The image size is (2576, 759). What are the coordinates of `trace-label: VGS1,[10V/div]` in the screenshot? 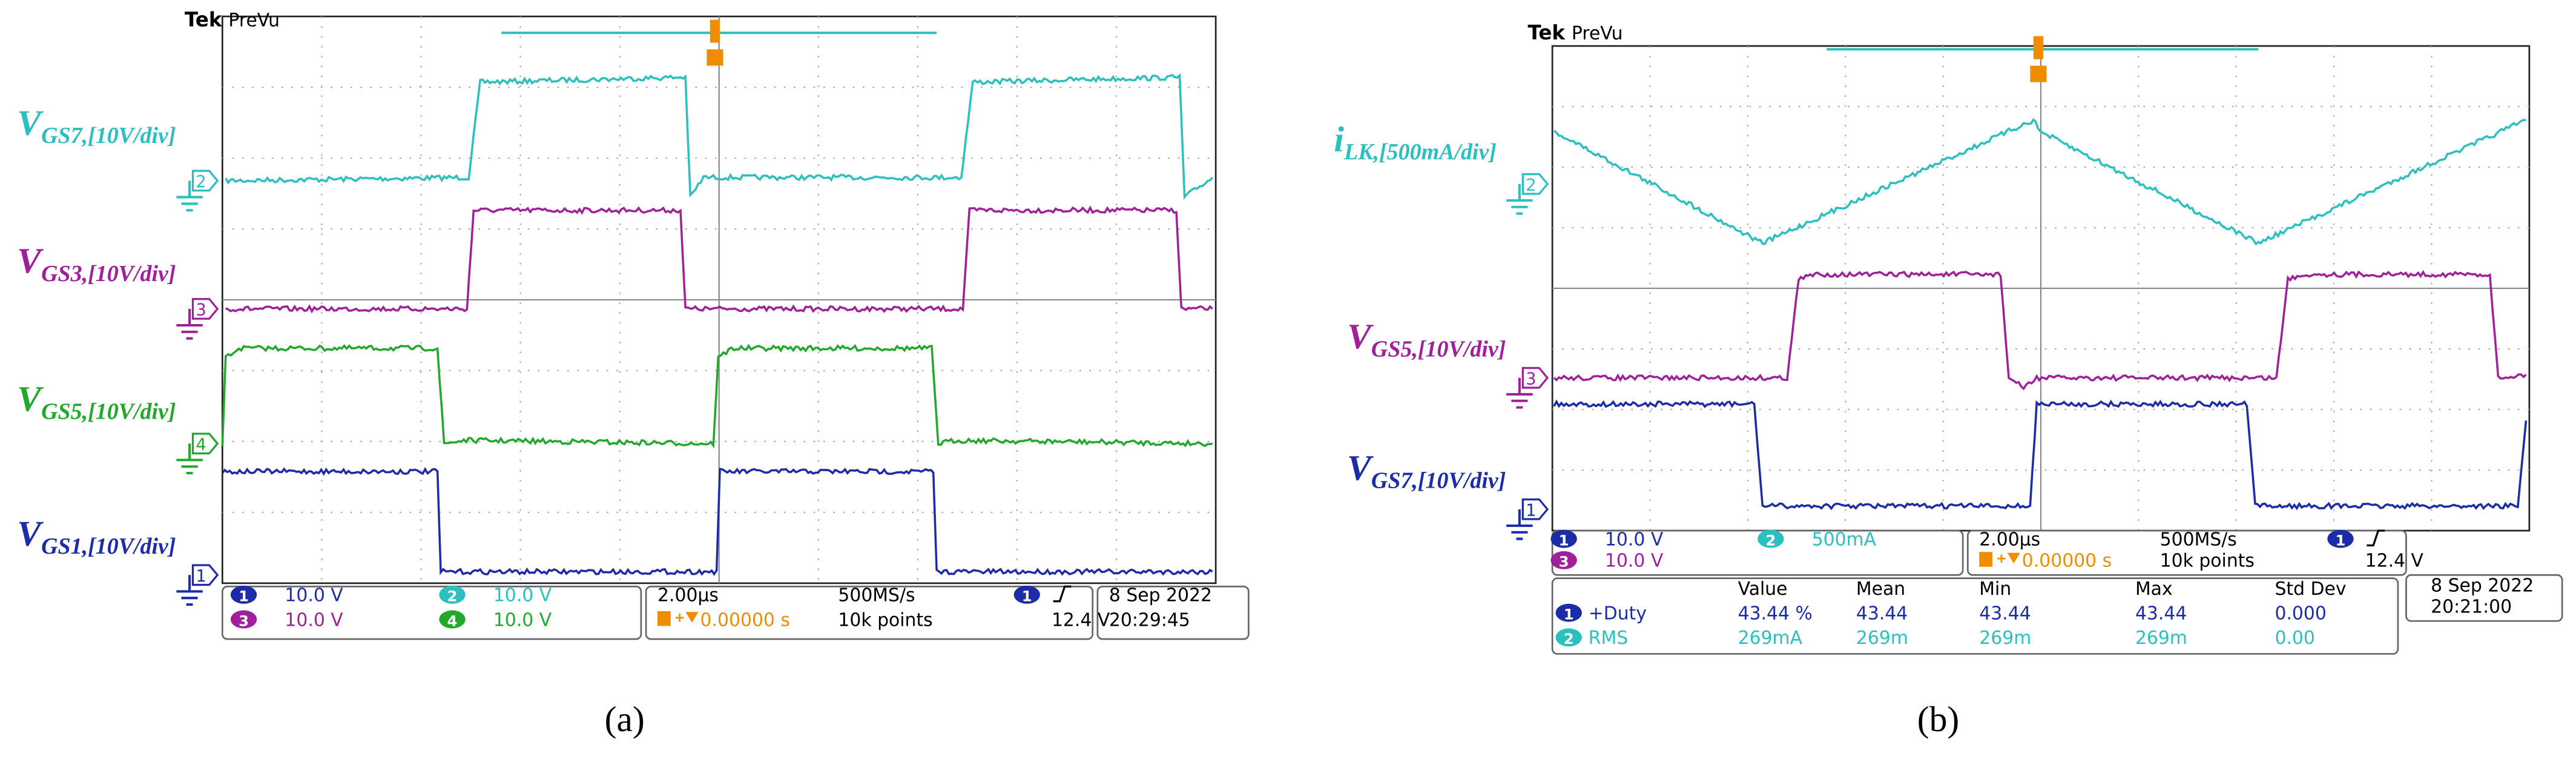 It's located at (96, 536).